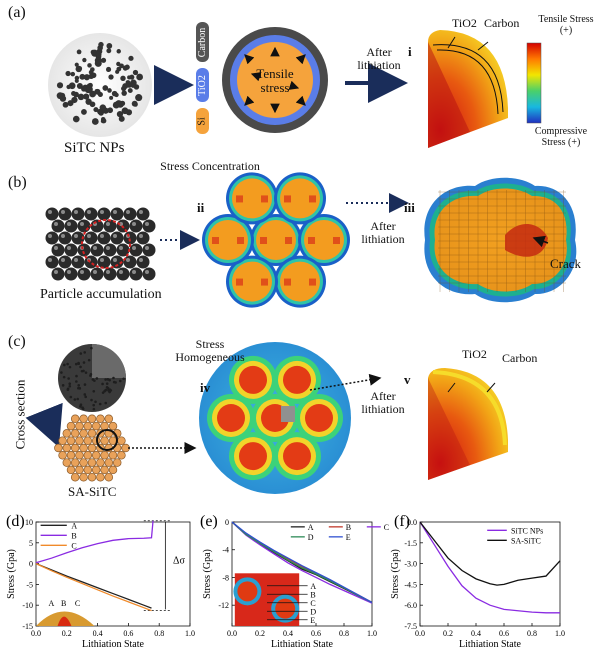 The height and width of the screenshot is (653, 600). I want to click on y-tick-label: -1.5, so click(410, 543).